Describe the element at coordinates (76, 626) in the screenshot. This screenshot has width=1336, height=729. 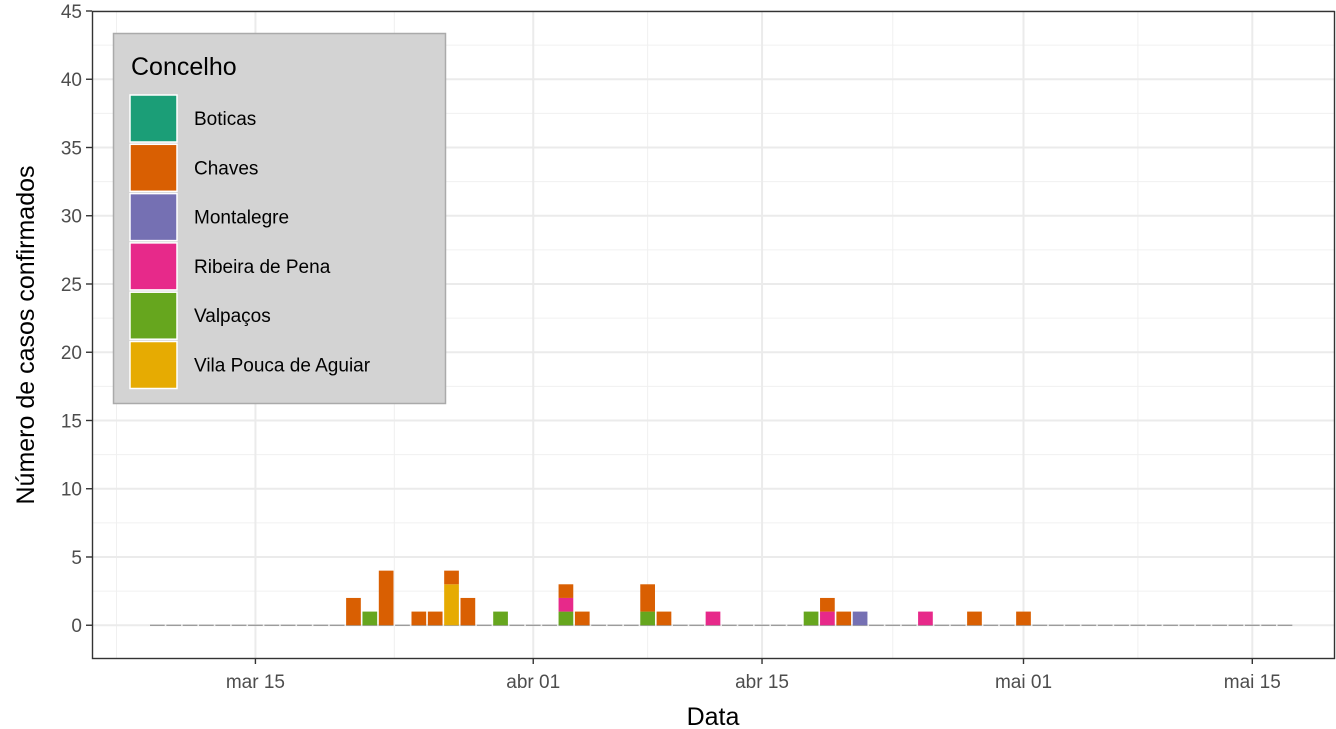
I see `y-tick-label: 0` at that location.